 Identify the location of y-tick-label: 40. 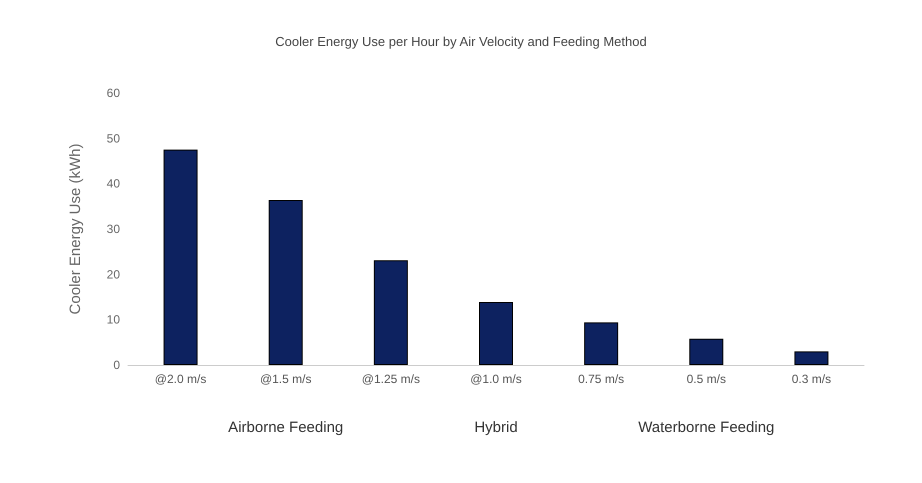
(113, 183).